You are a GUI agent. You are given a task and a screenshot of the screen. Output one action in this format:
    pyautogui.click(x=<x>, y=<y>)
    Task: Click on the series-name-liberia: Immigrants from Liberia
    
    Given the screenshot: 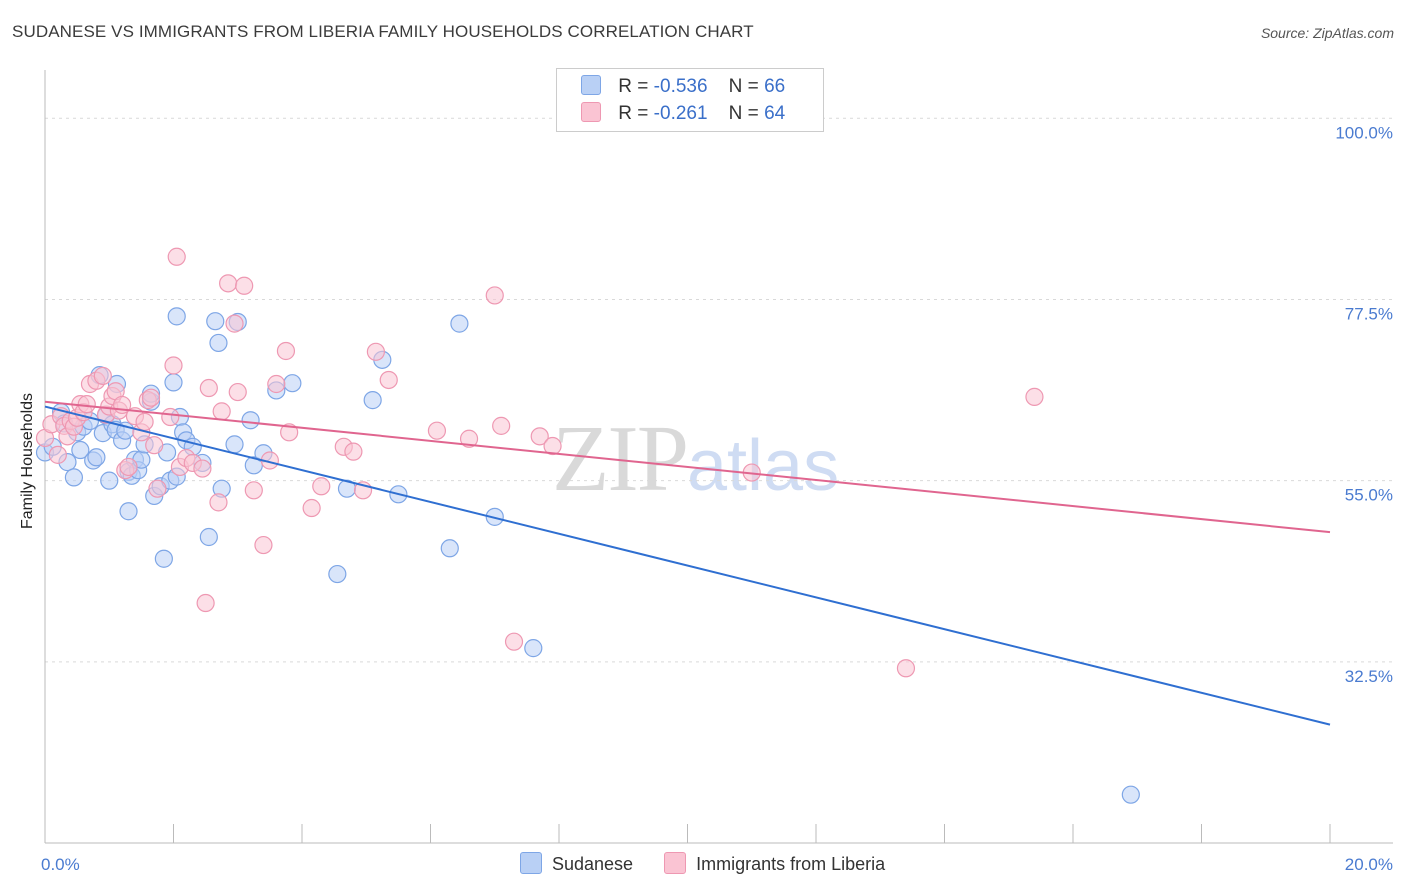 What is the action you would take?
    pyautogui.click(x=791, y=864)
    